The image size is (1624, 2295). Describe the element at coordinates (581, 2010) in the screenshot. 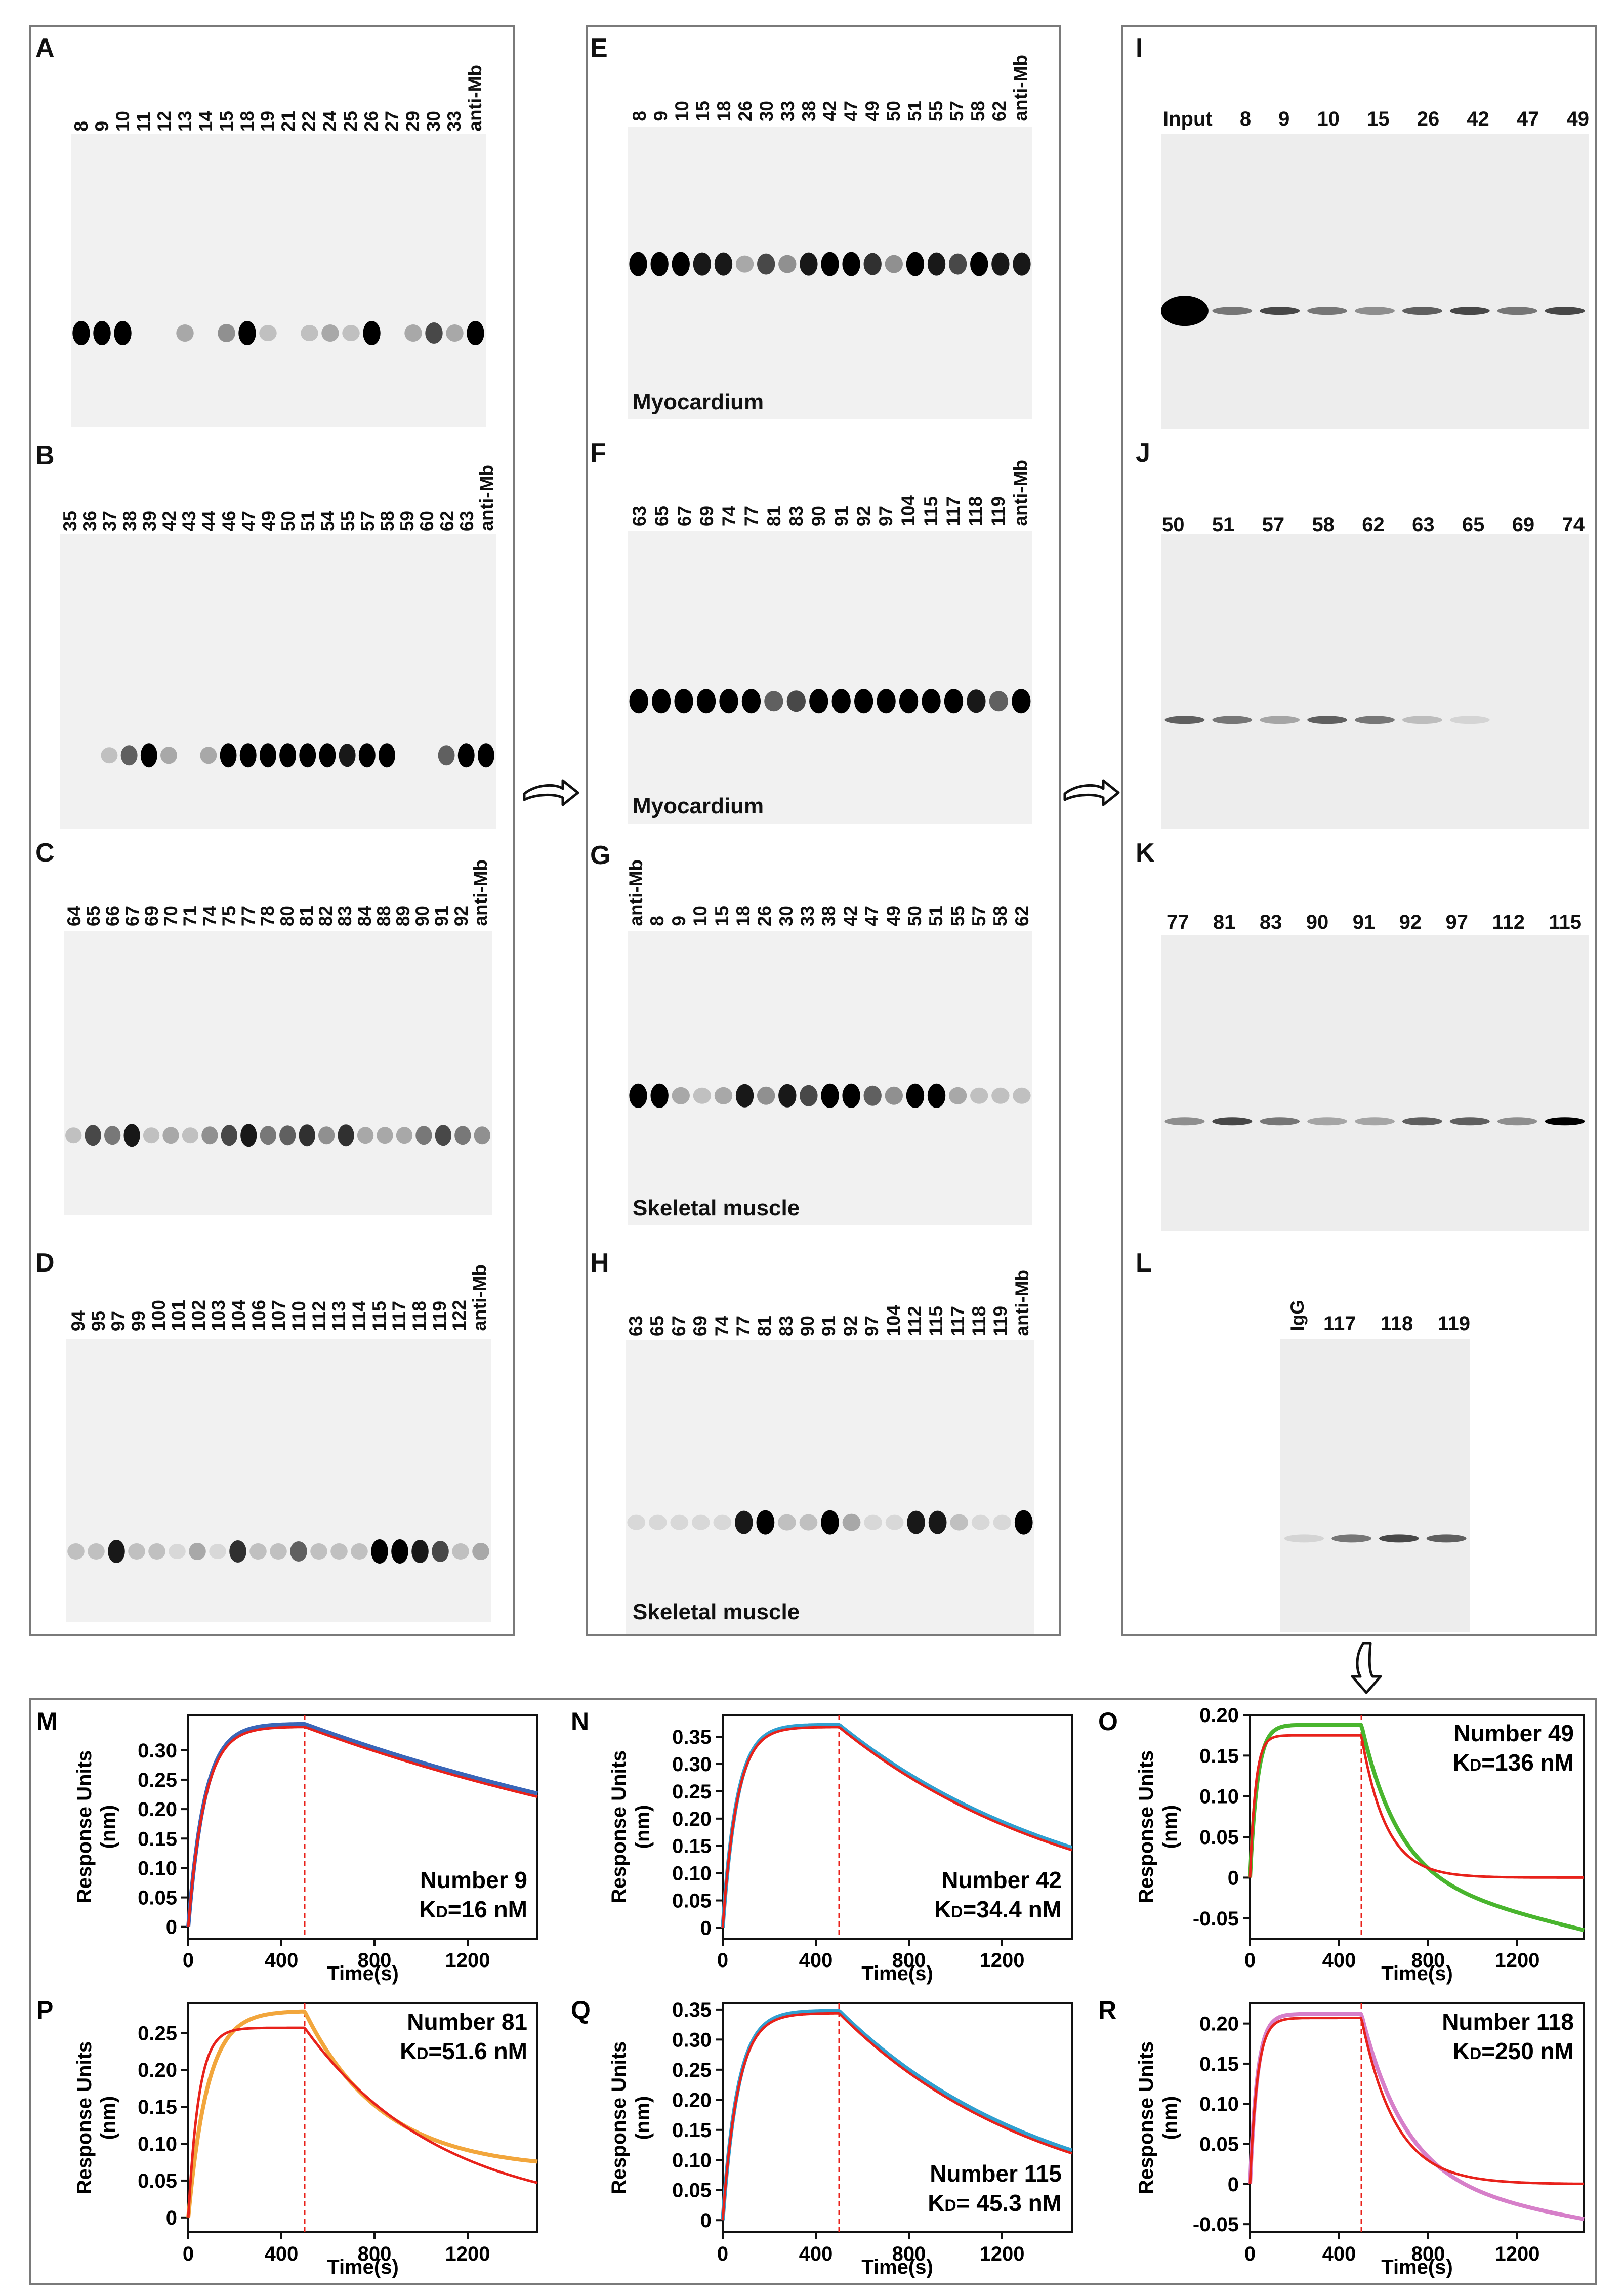

I see `chart-panel-label: Q` at that location.